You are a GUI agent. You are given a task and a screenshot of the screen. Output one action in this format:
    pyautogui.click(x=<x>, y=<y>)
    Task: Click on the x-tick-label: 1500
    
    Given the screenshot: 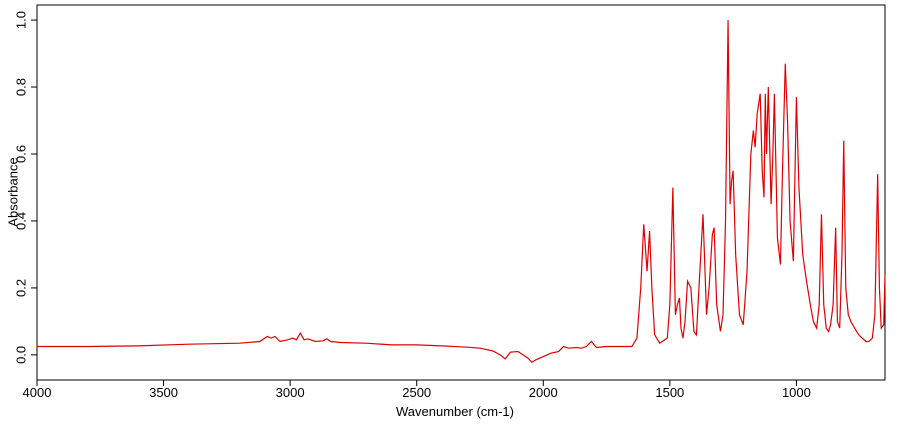 What is the action you would take?
    pyautogui.click(x=669, y=392)
    